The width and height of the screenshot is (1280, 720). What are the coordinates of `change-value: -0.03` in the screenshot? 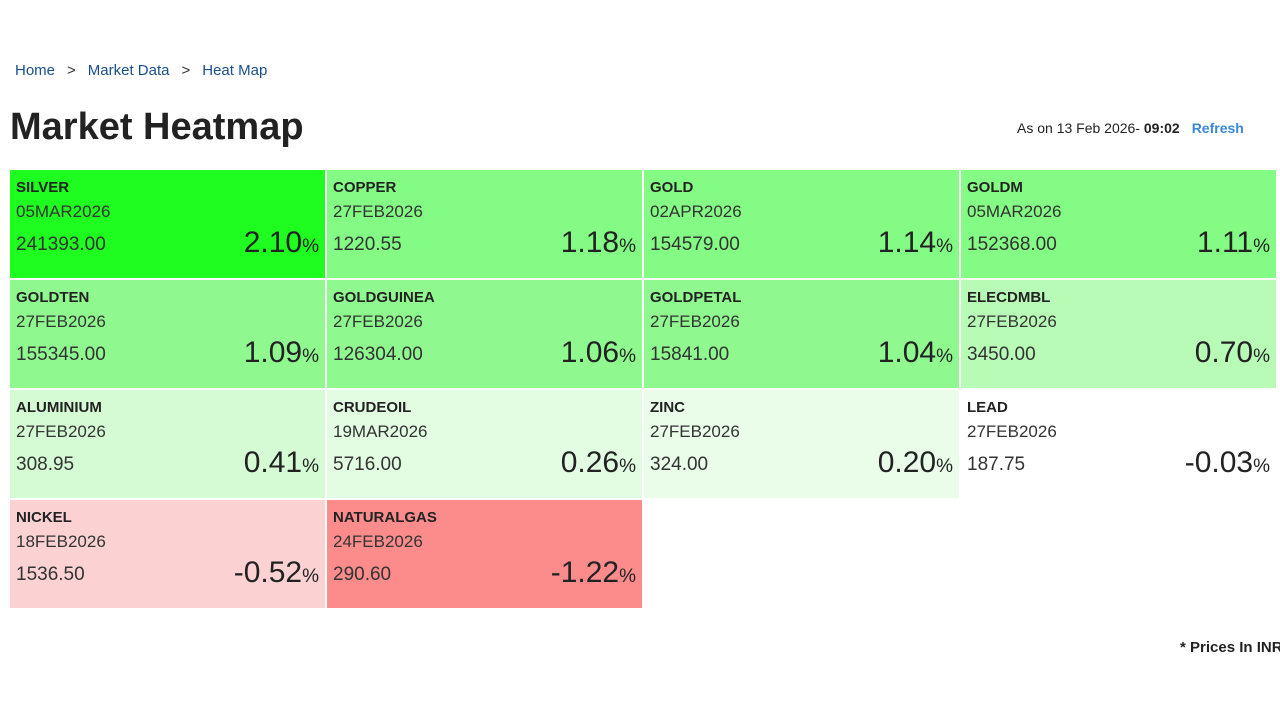 It's located at (1219, 462).